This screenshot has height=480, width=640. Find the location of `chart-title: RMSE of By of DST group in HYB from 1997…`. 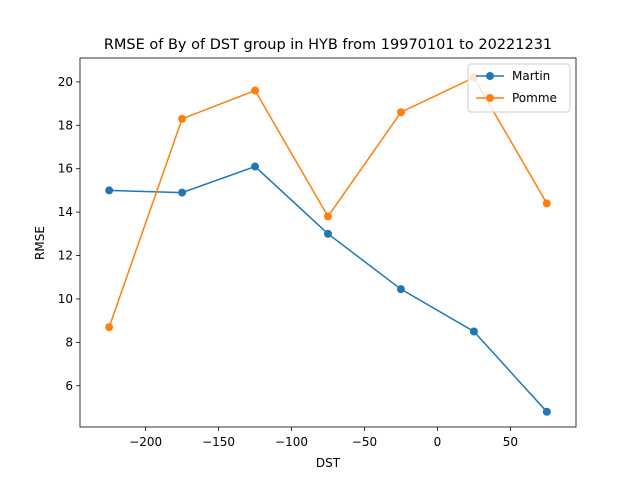

chart-title: RMSE of By of DST group in HYB from 1997… is located at coordinates (328, 45).